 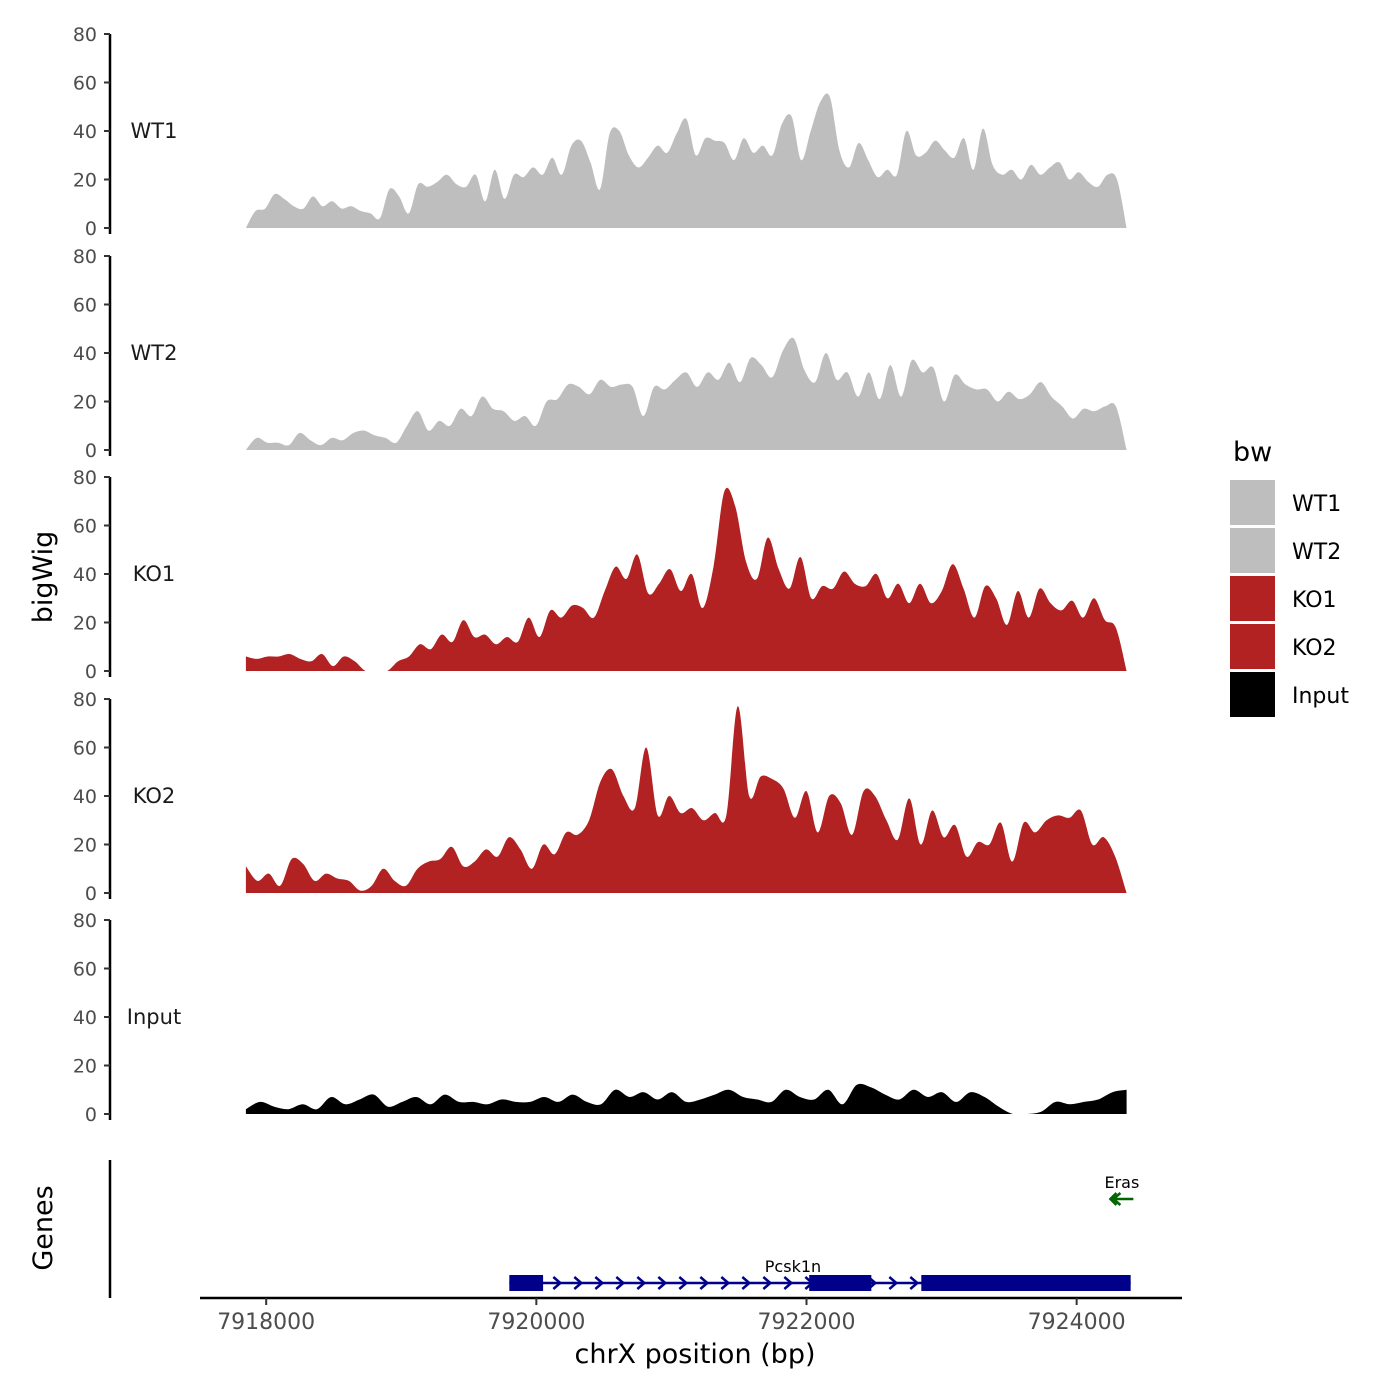 What do you see at coordinates (91, 451) in the screenshot?
I see `y-tick-label-wt2-0: 0` at bounding box center [91, 451].